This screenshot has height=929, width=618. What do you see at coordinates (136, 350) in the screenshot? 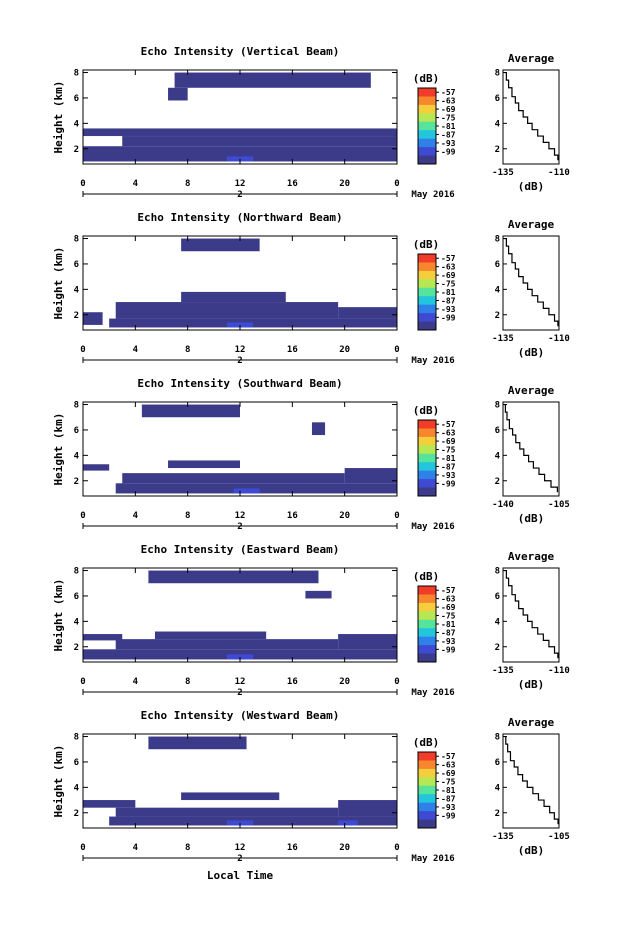
I see `x-tick-label: 4` at bounding box center [136, 350].